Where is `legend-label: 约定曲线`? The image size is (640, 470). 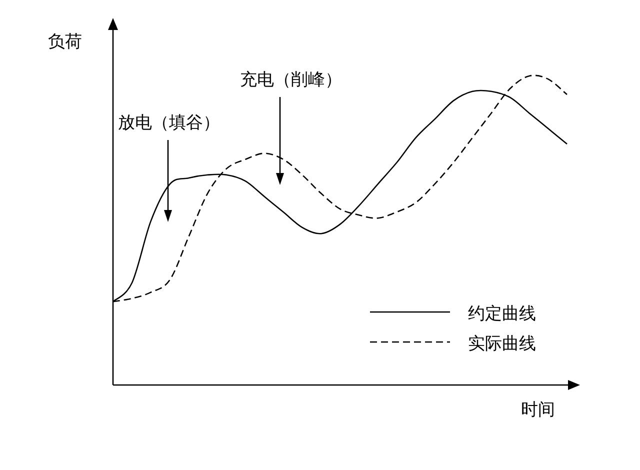
legend-label: 约定曲线 is located at coordinates (502, 314).